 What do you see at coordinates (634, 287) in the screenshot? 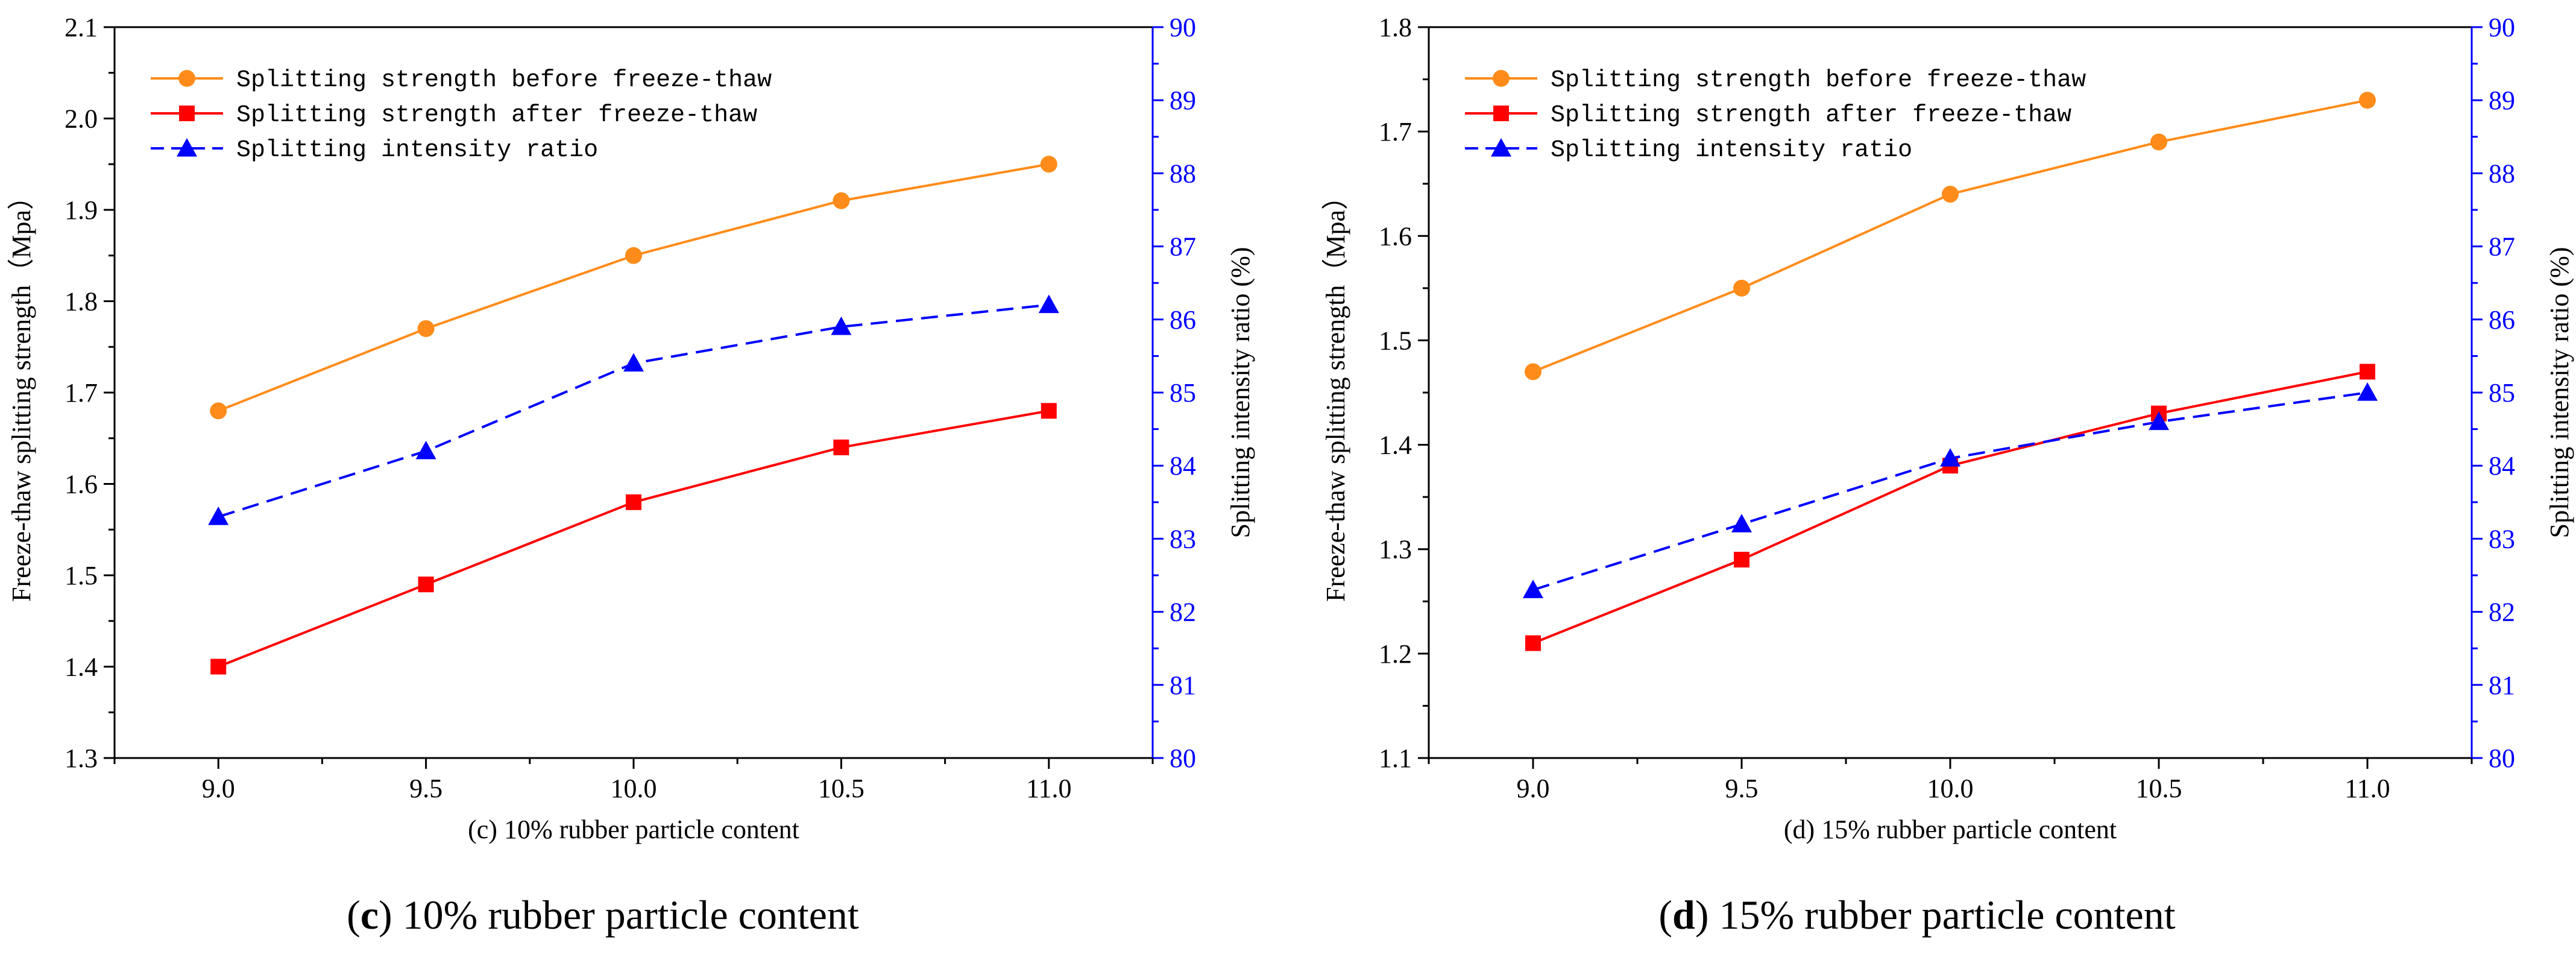
I see `series-line-before` at bounding box center [634, 287].